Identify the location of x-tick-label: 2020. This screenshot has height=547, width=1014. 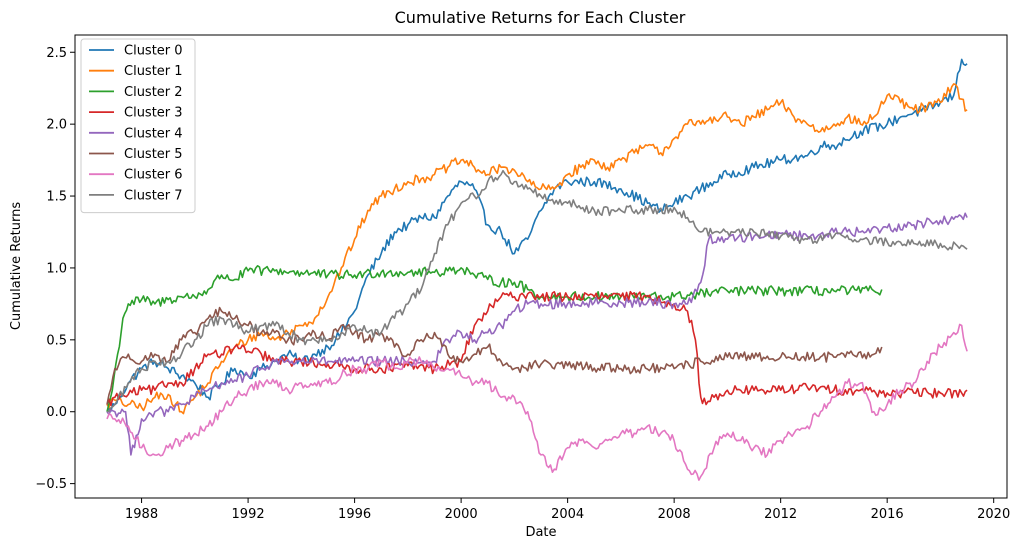
(993, 514).